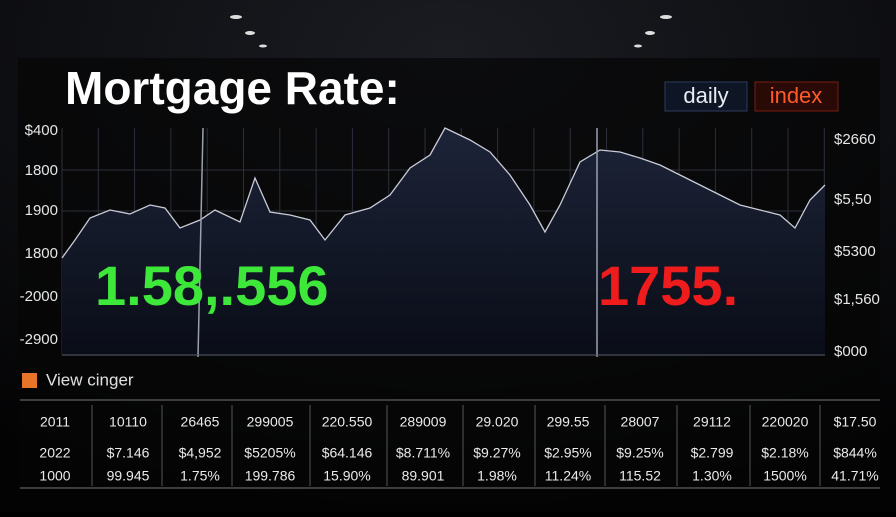 The width and height of the screenshot is (896, 517). What do you see at coordinates (568, 422) in the screenshot?
I see `table-cell: 299.55` at bounding box center [568, 422].